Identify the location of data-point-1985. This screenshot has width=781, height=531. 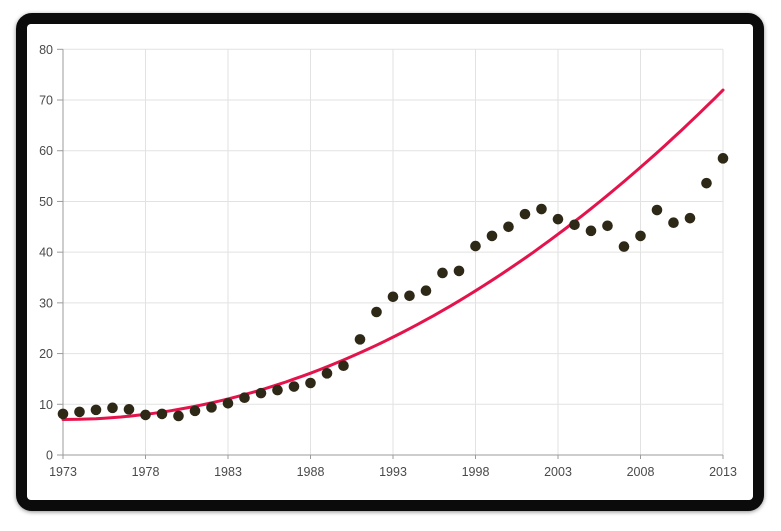
(261, 393).